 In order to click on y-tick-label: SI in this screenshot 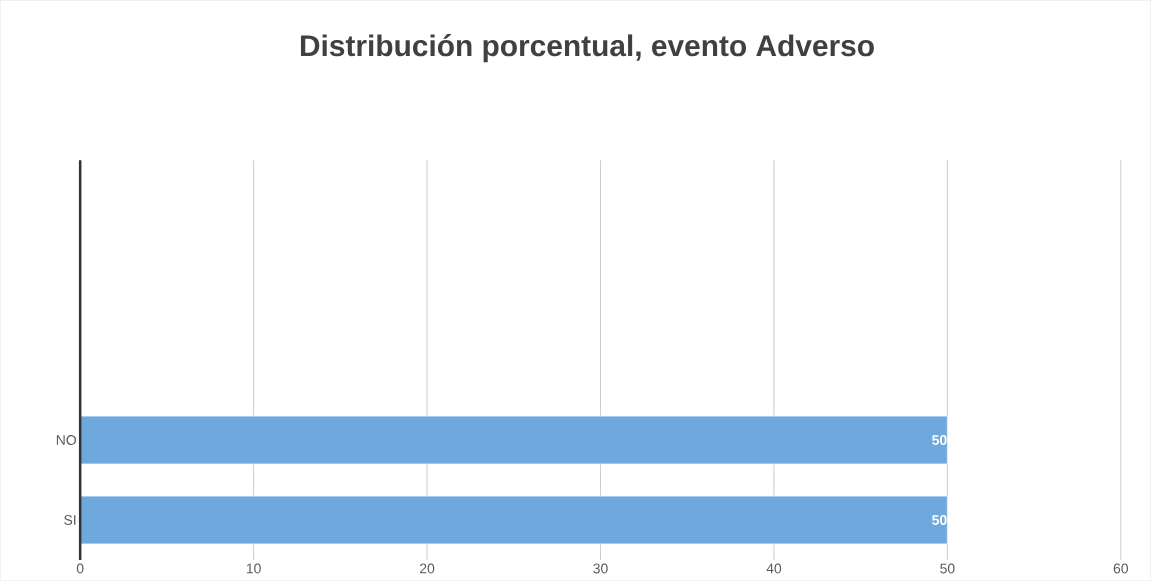, I will do `click(70, 519)`.